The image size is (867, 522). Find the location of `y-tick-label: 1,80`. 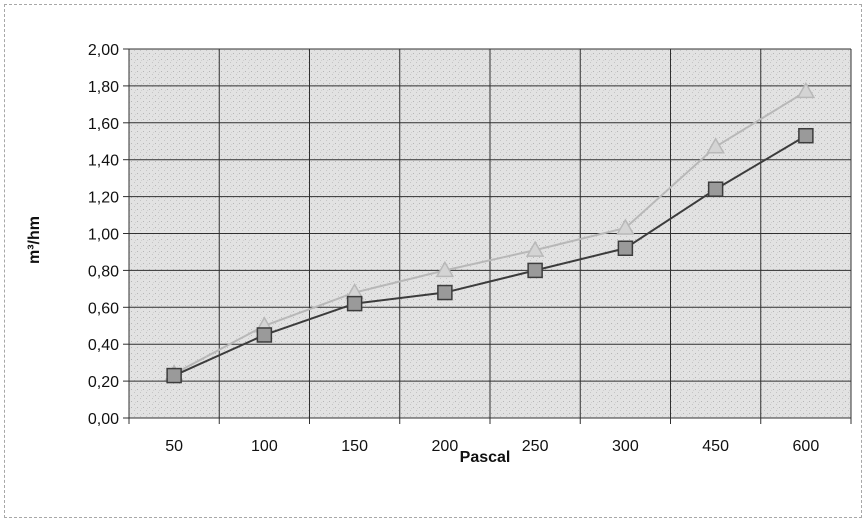

y-tick-label: 1,80 is located at coordinates (103, 87).